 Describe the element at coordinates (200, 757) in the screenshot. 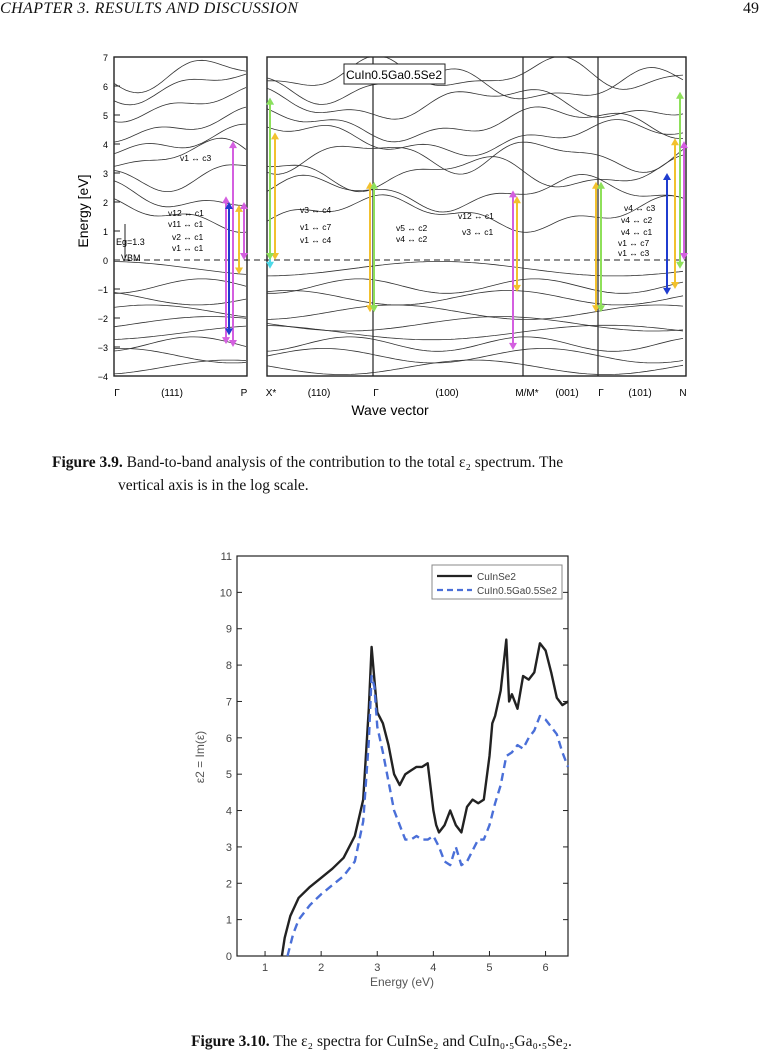

I see `chart-ylabel: ε2 = Im(ε)` at that location.